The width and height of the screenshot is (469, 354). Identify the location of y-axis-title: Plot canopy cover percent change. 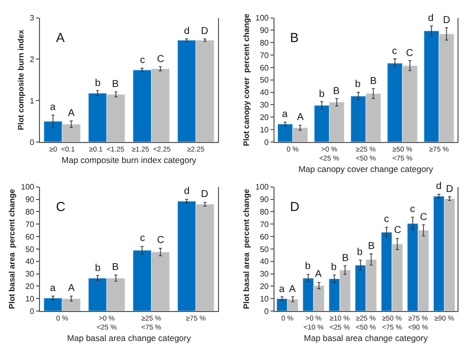
(247, 79).